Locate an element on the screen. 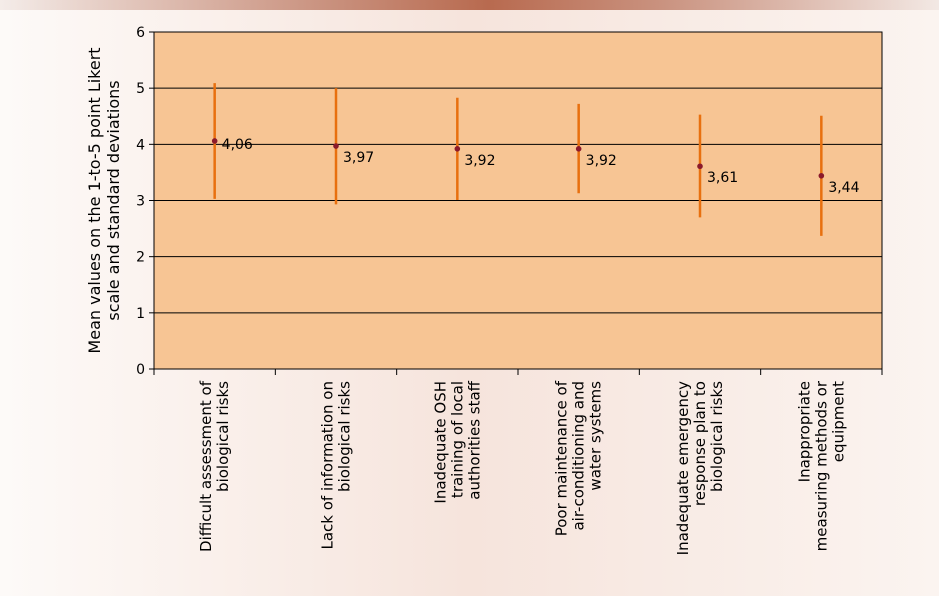 This screenshot has width=939, height=596. x-category-label: measuring methods or is located at coordinates (821, 465).